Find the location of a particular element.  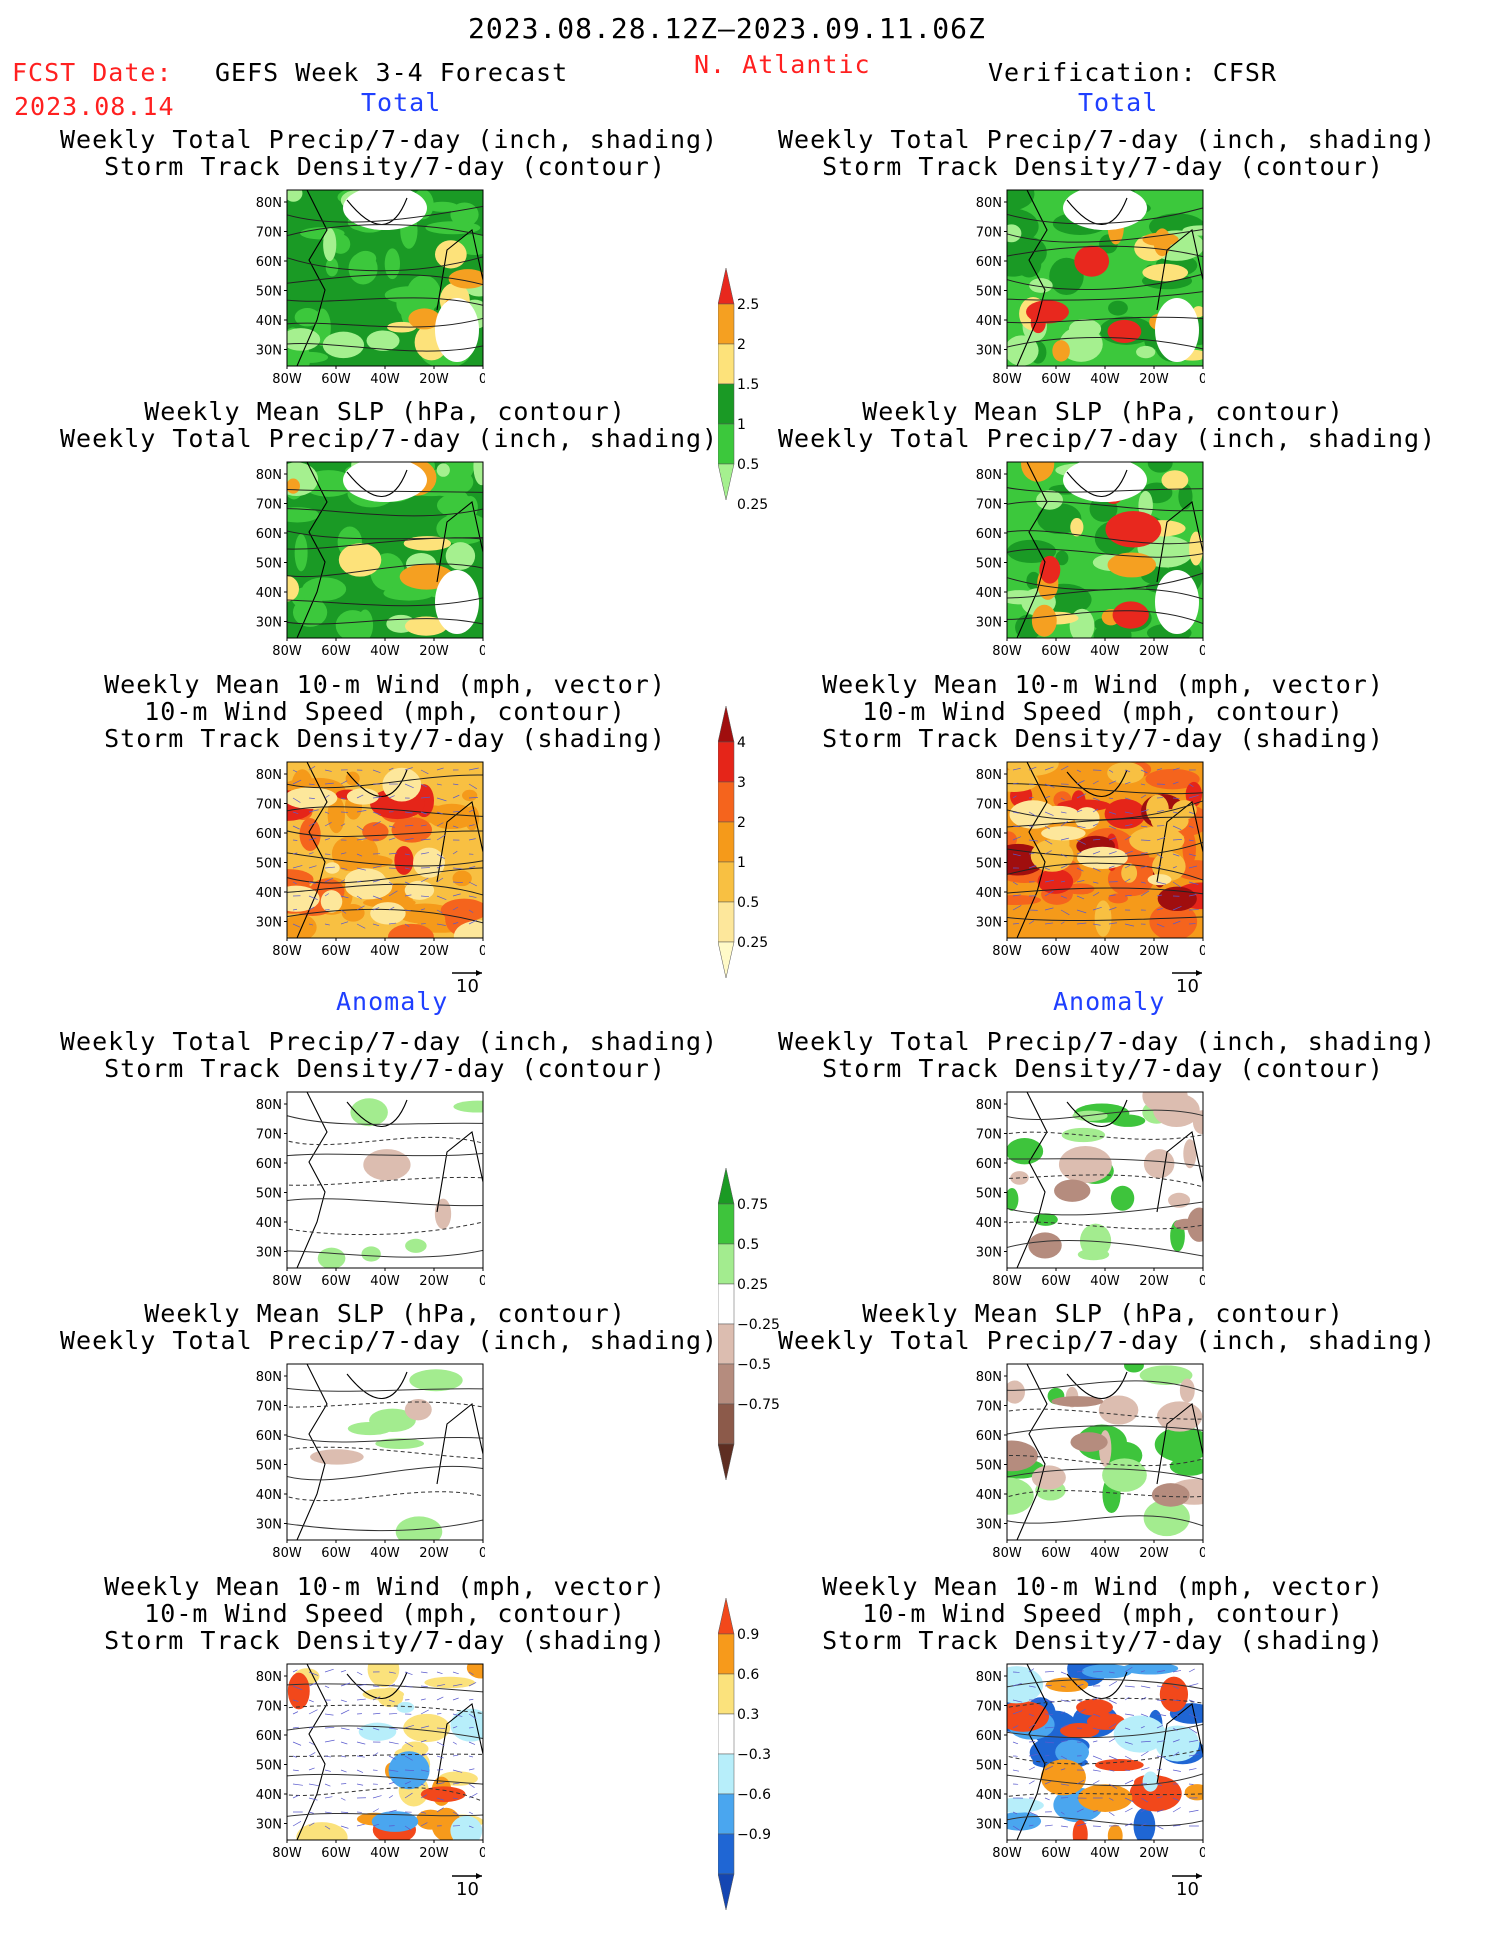

anomaly-label-right: Anomaly is located at coordinates (1109, 1001).